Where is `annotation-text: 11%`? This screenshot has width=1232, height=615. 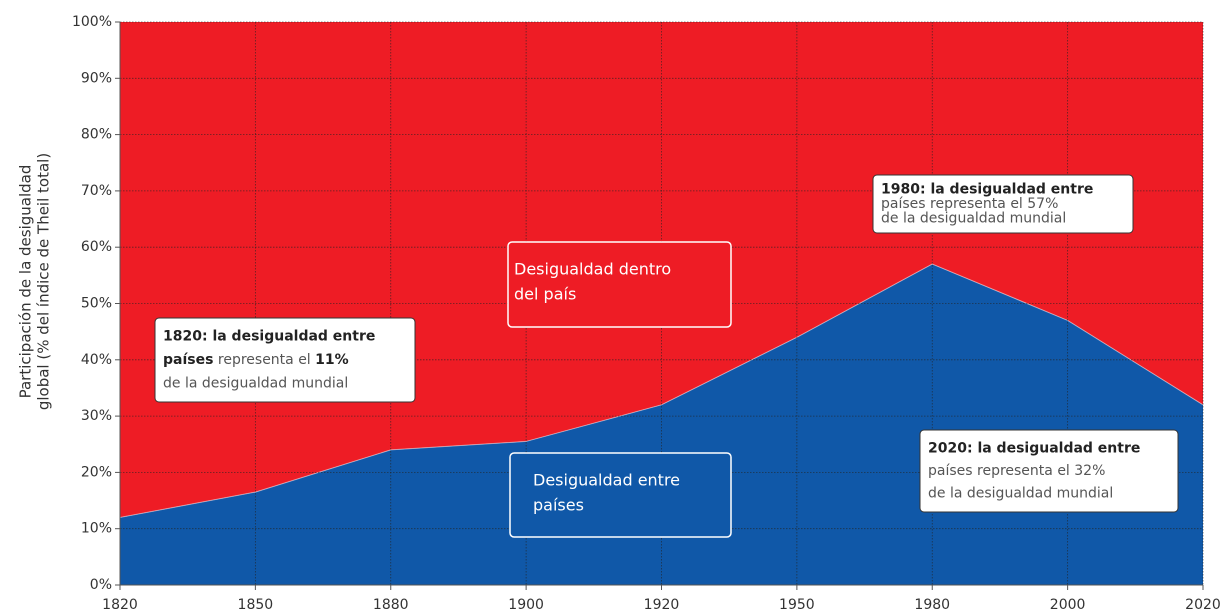
annotation-text: 11% is located at coordinates (332, 360).